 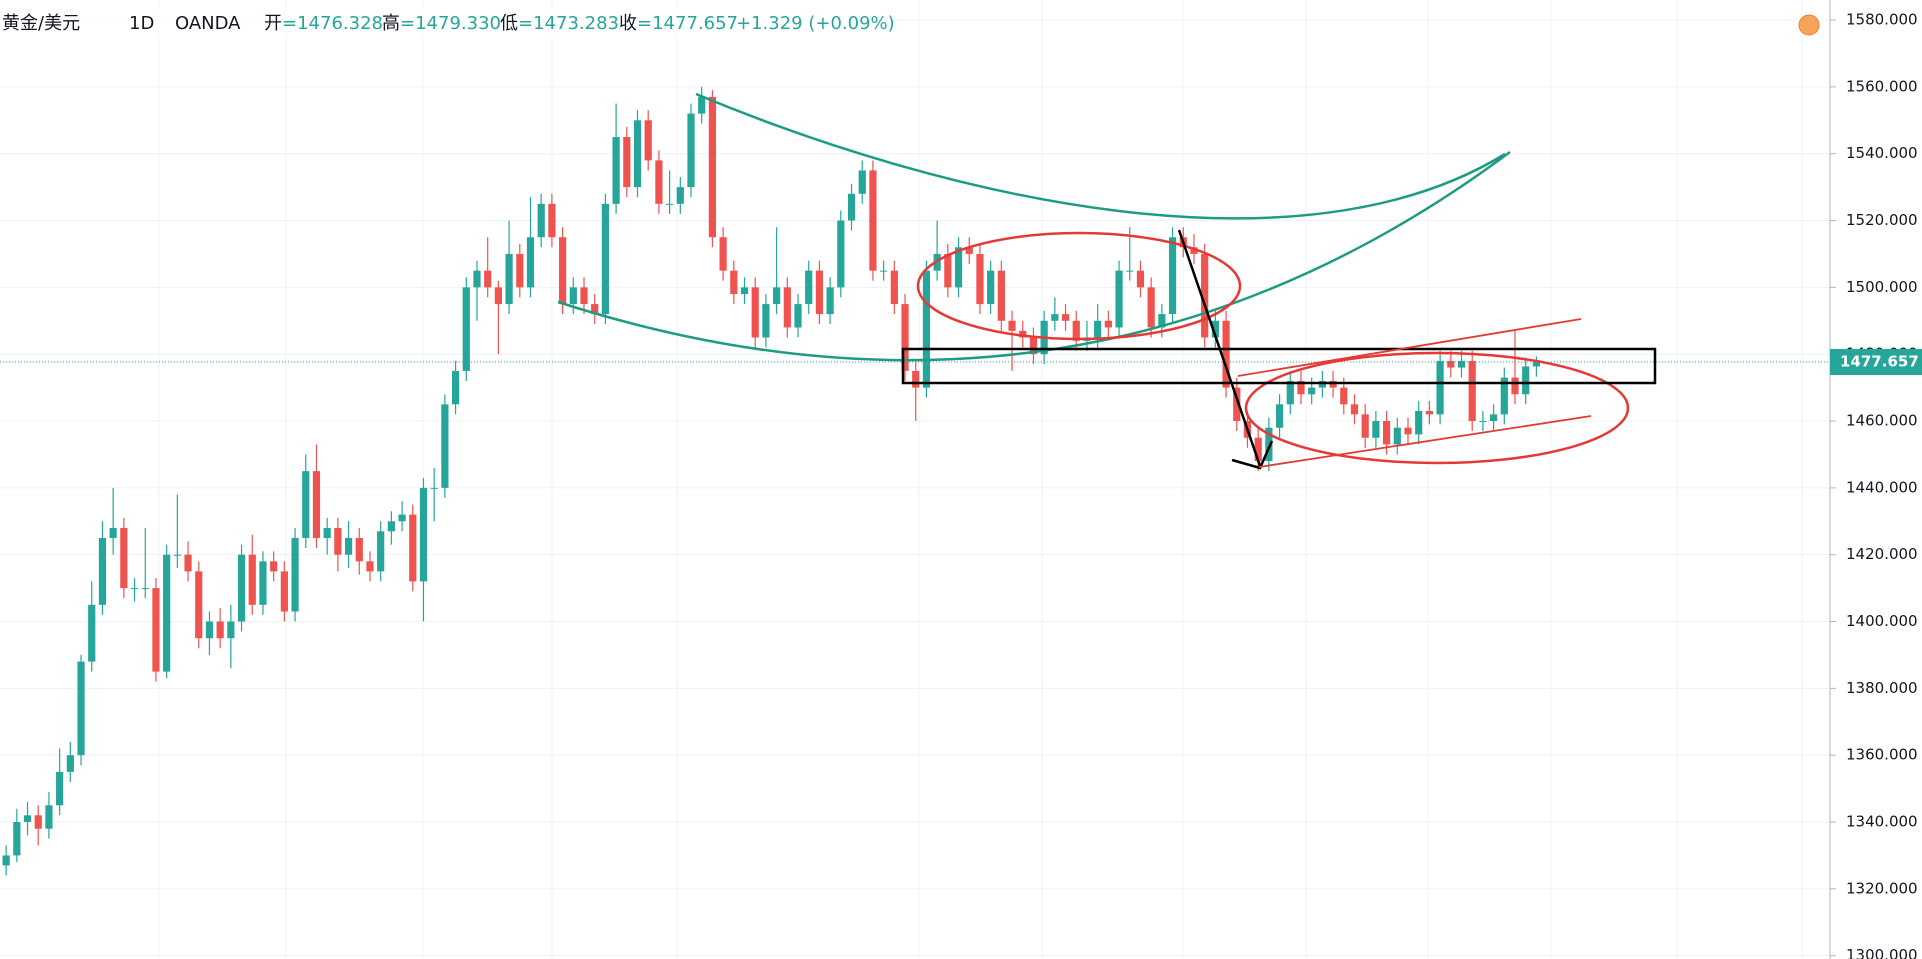 What do you see at coordinates (323, 23) in the screenshot?
I see `ohlc-open: 开=1476.328` at bounding box center [323, 23].